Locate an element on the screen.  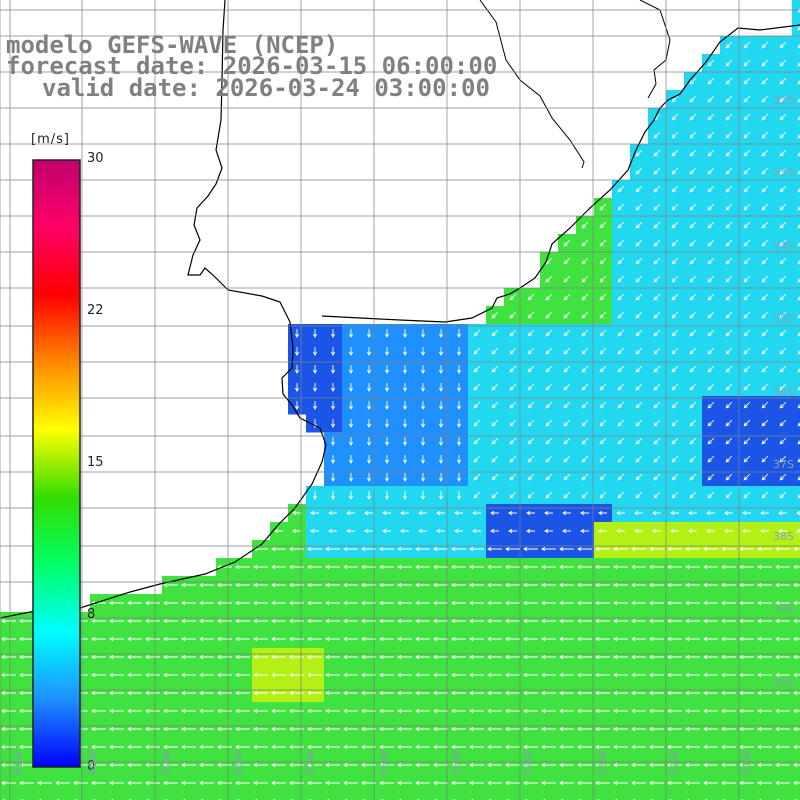
colorbar-tick-22: 22 is located at coordinates (95, 310).